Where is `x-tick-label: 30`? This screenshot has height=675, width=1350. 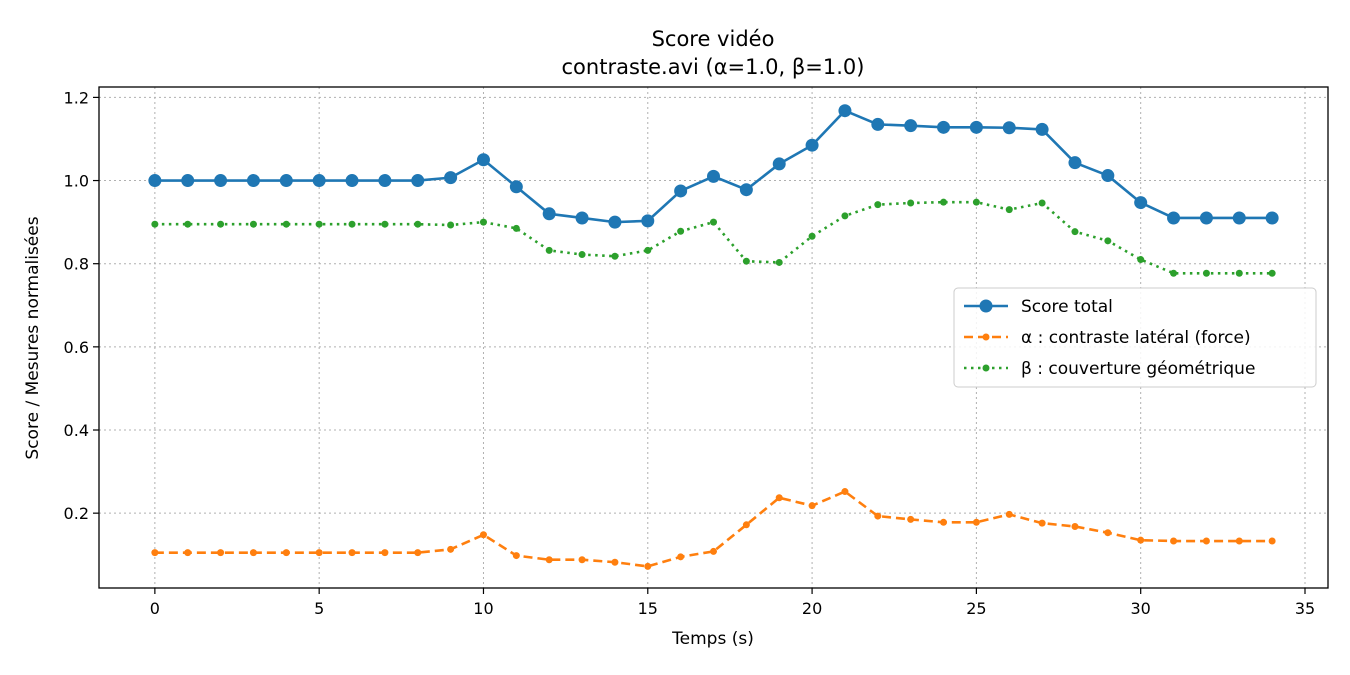 x-tick-label: 30 is located at coordinates (1141, 608).